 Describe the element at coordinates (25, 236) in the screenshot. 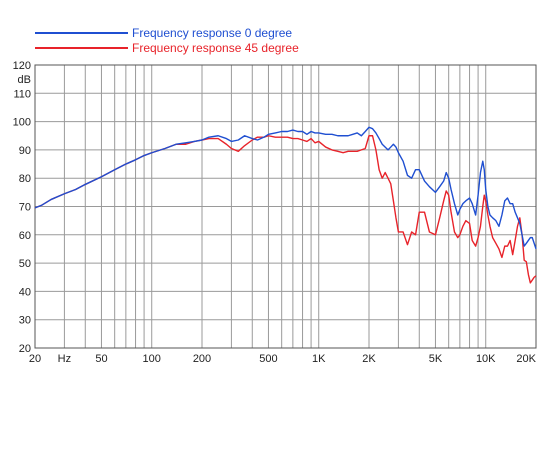

I see `y-tick-label: 60` at that location.